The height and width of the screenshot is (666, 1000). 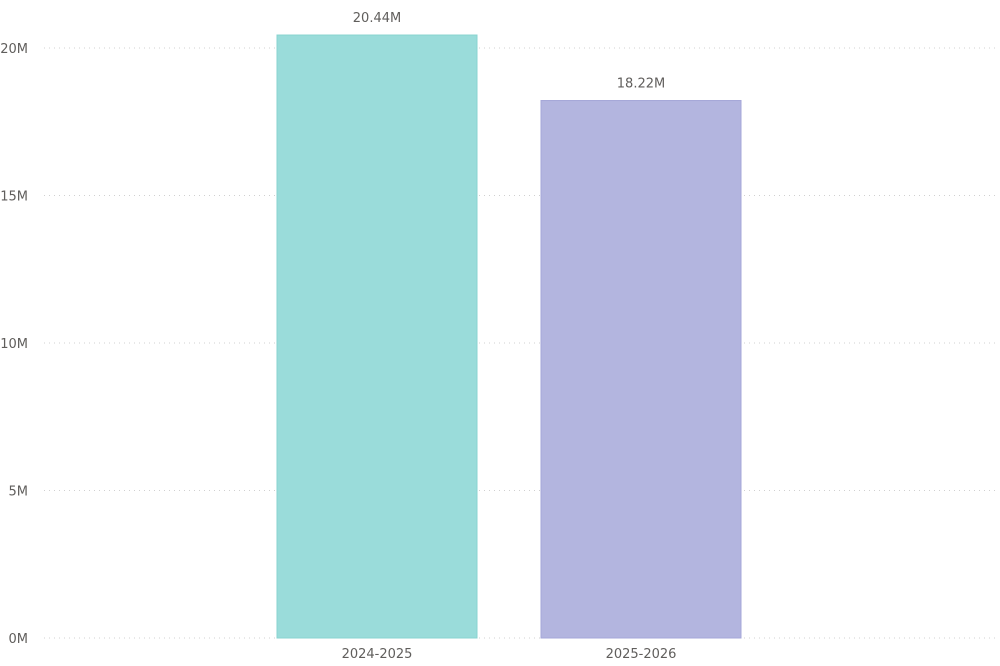 I want to click on y-tick-label: 10M, so click(x=14, y=344).